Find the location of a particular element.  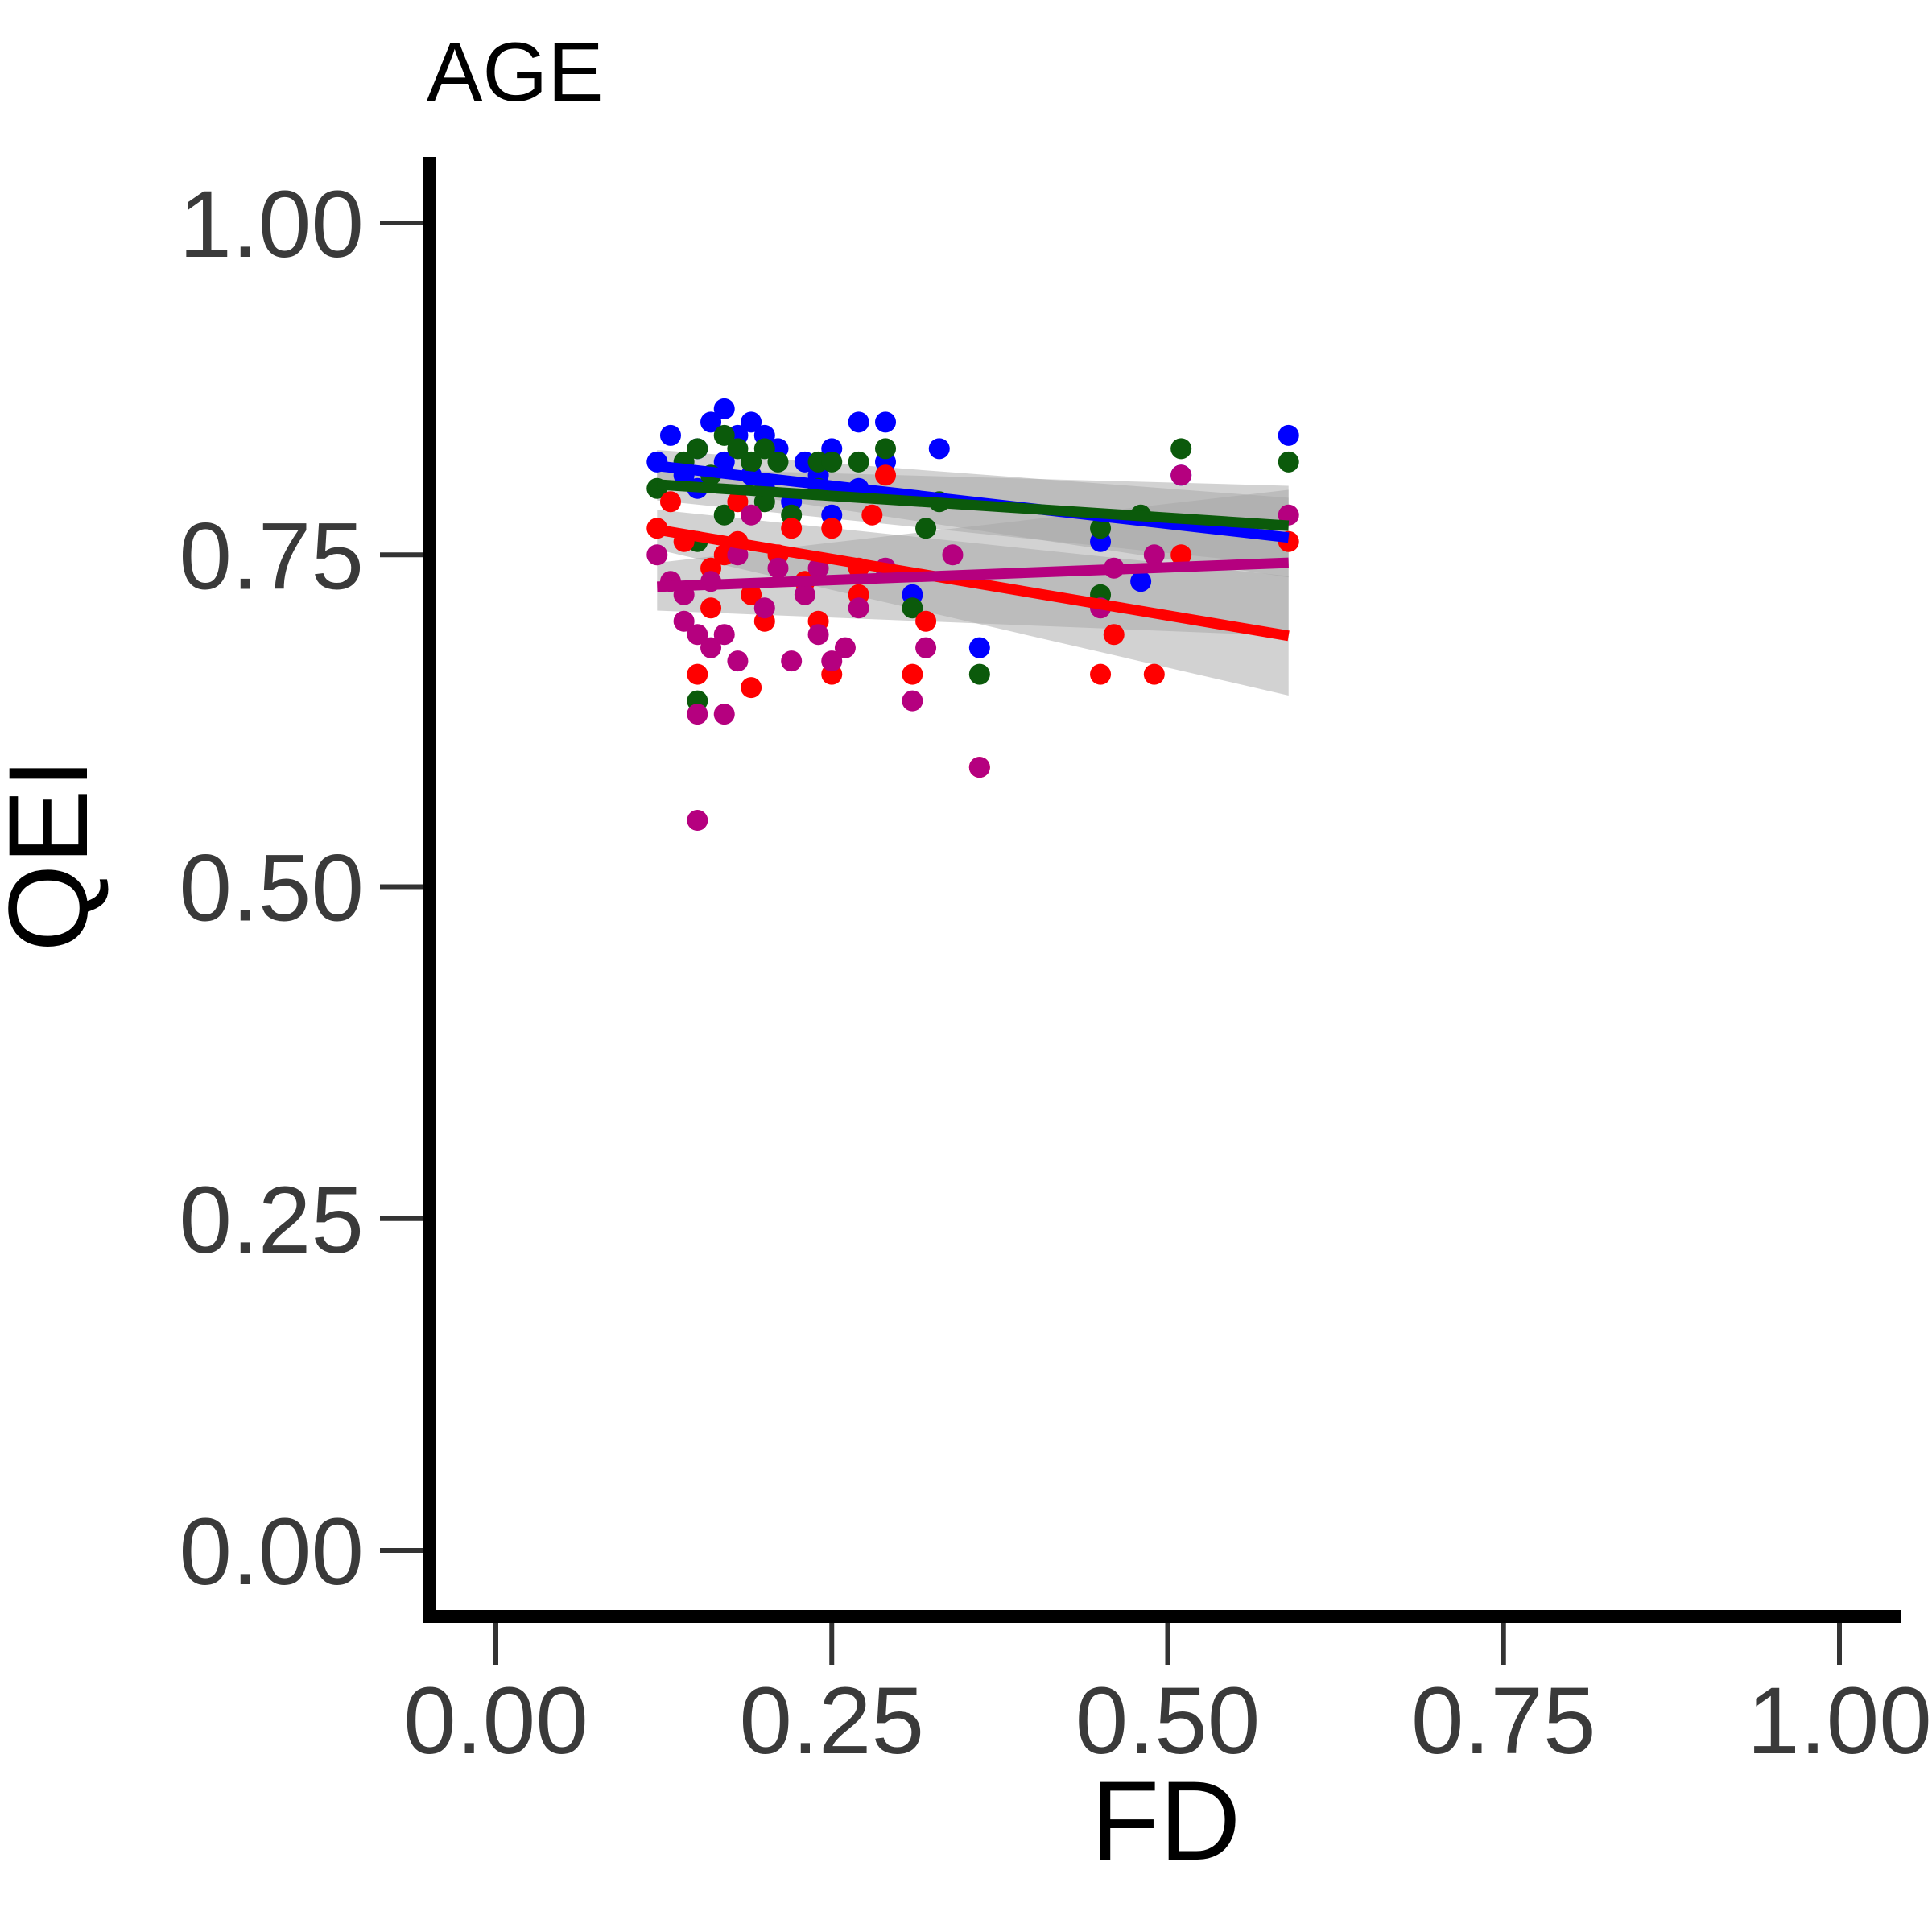

data-points is located at coordinates (972, 615).